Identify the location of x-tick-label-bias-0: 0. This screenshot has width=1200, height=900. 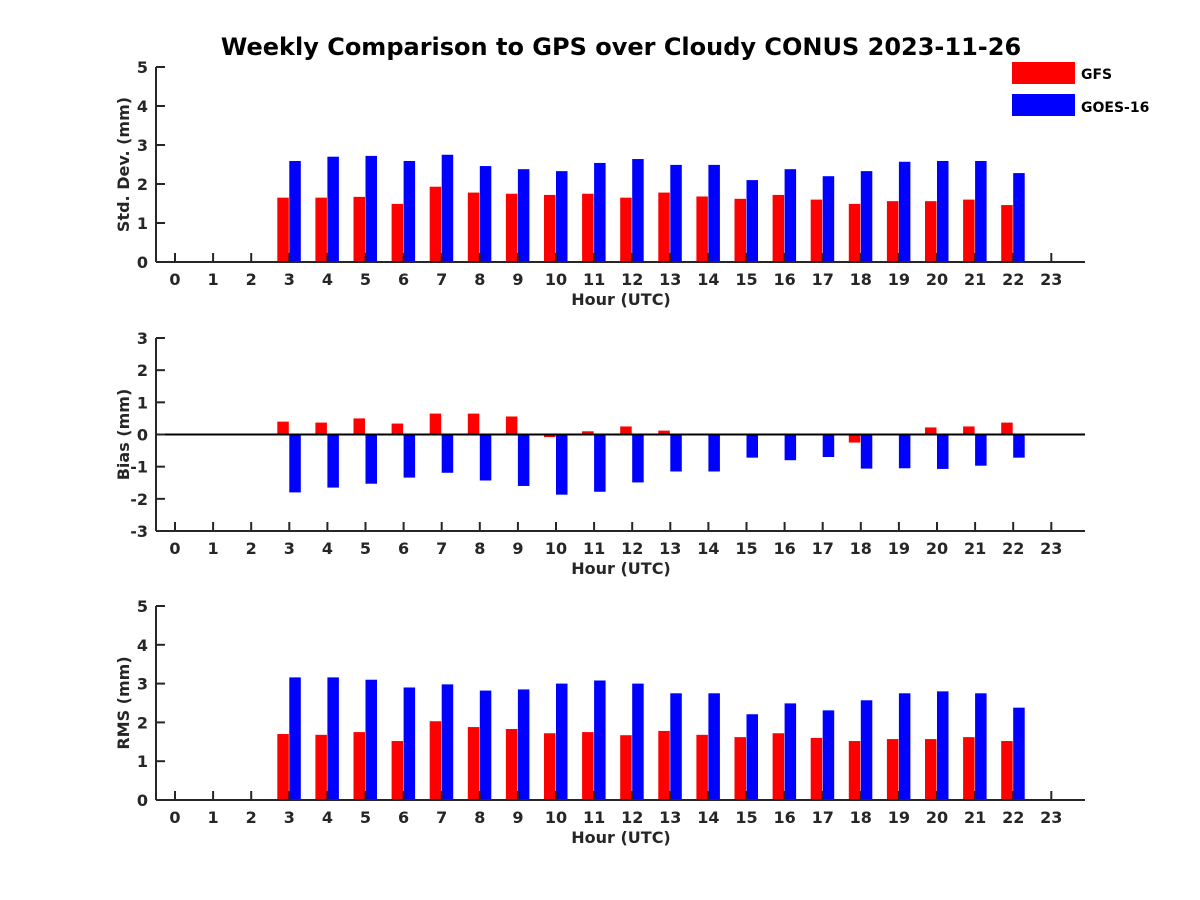
(174, 548).